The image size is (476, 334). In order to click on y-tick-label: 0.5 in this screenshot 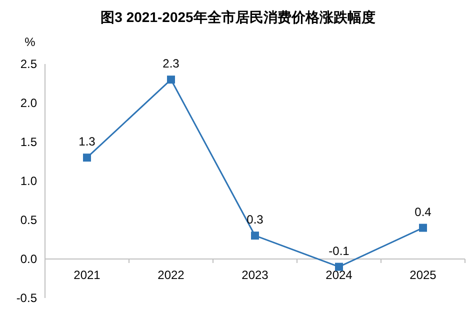, I will do `click(29, 220)`.